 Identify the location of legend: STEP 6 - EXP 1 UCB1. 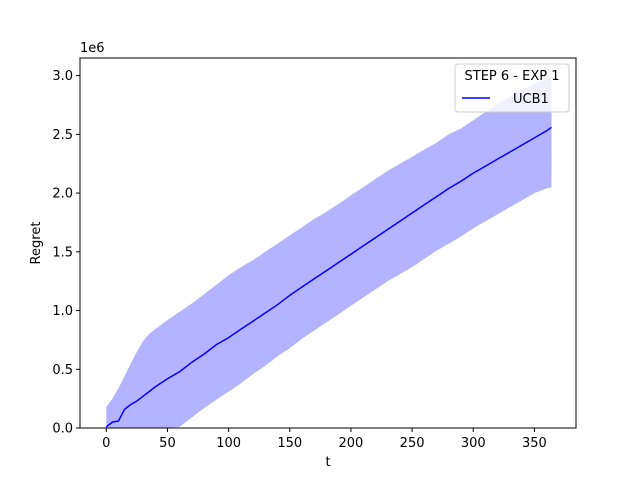
(512, 88).